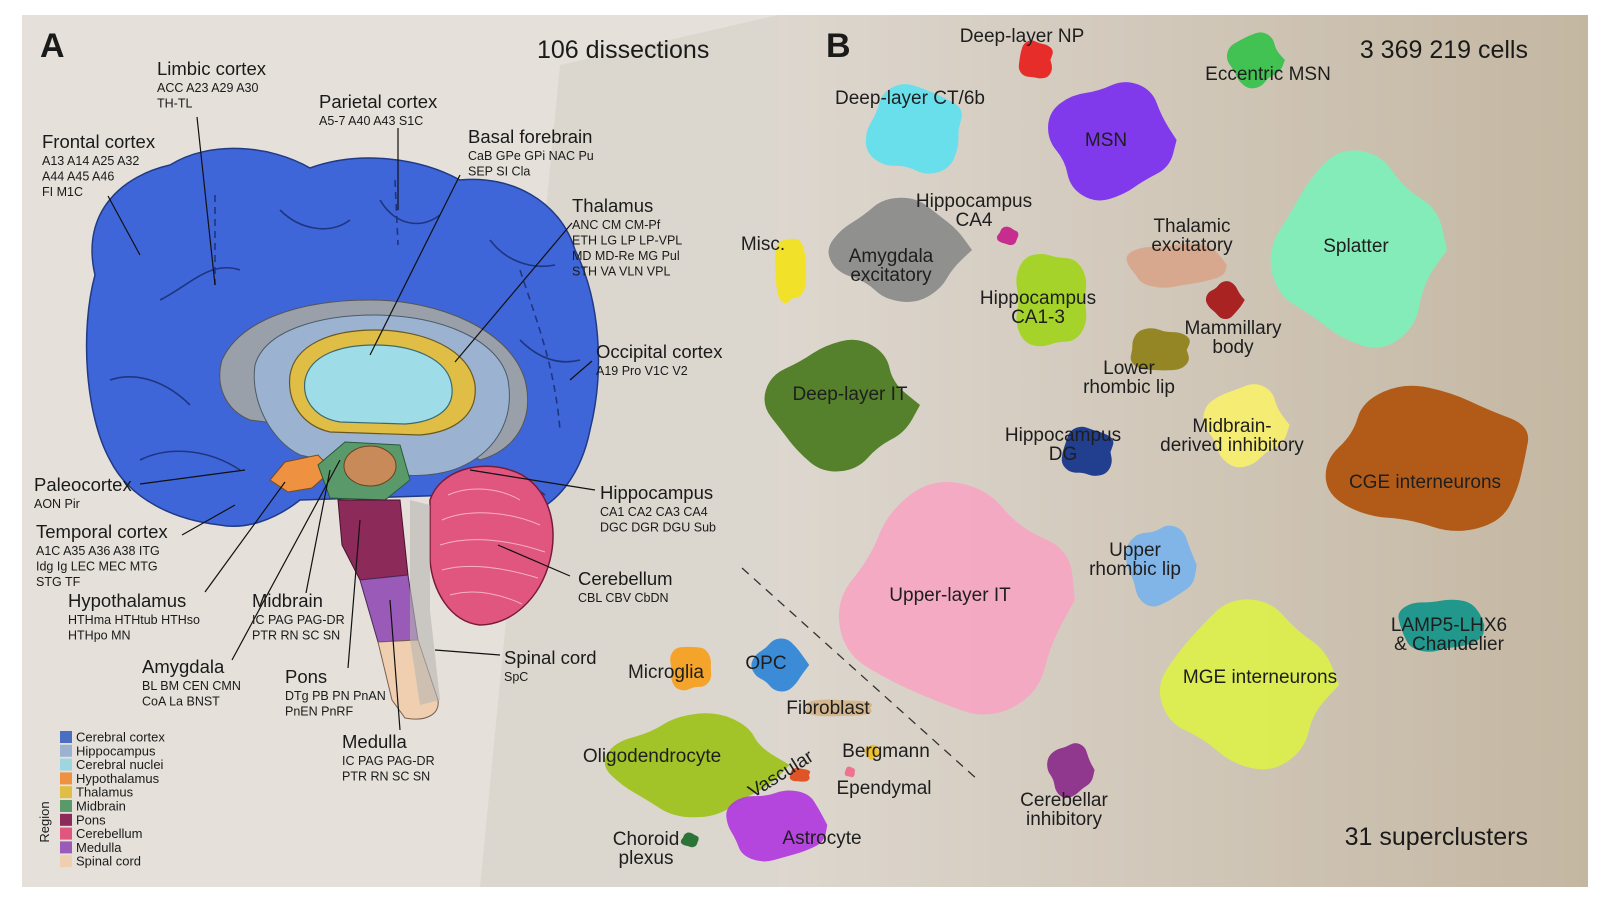  I want to click on legend-label: Midbrain, so click(101, 806).